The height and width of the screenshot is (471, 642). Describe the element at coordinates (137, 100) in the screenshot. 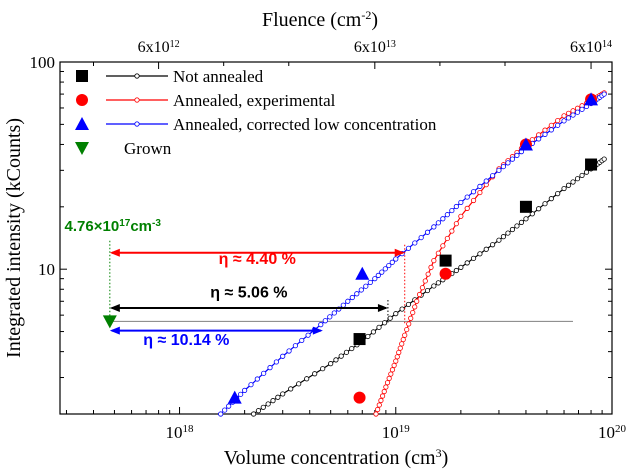

I see `legend-line-marker` at that location.